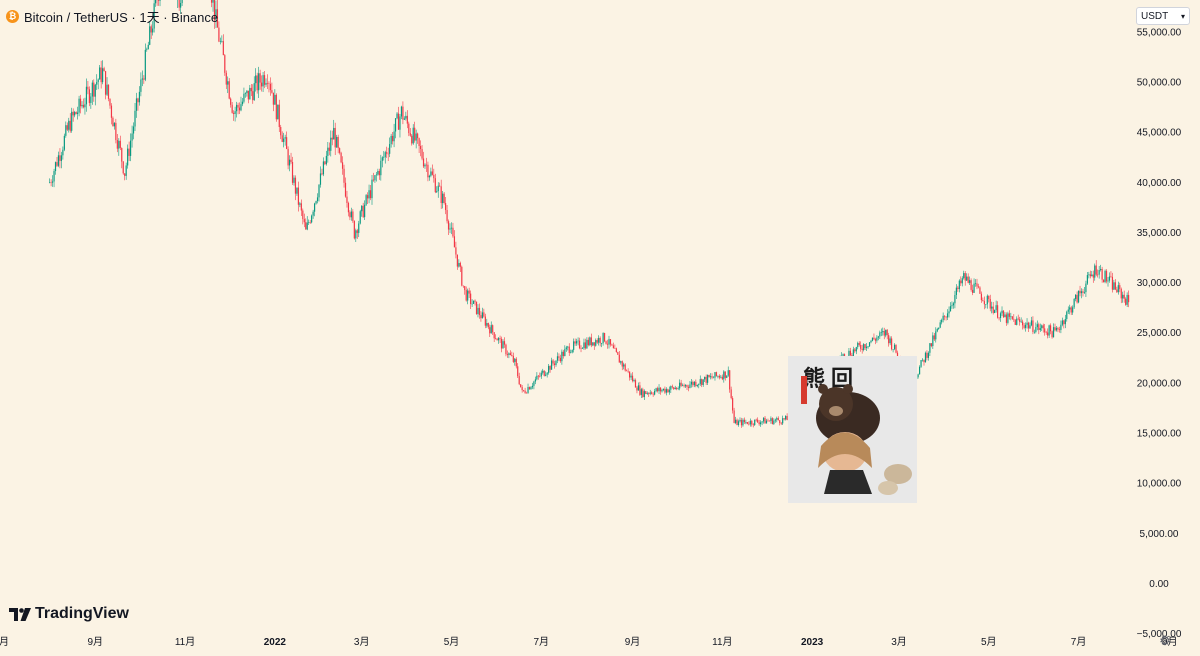 The height and width of the screenshot is (656, 1200). Describe the element at coordinates (69, 614) in the screenshot. I see `tradingview-logo: TradingView` at that location.